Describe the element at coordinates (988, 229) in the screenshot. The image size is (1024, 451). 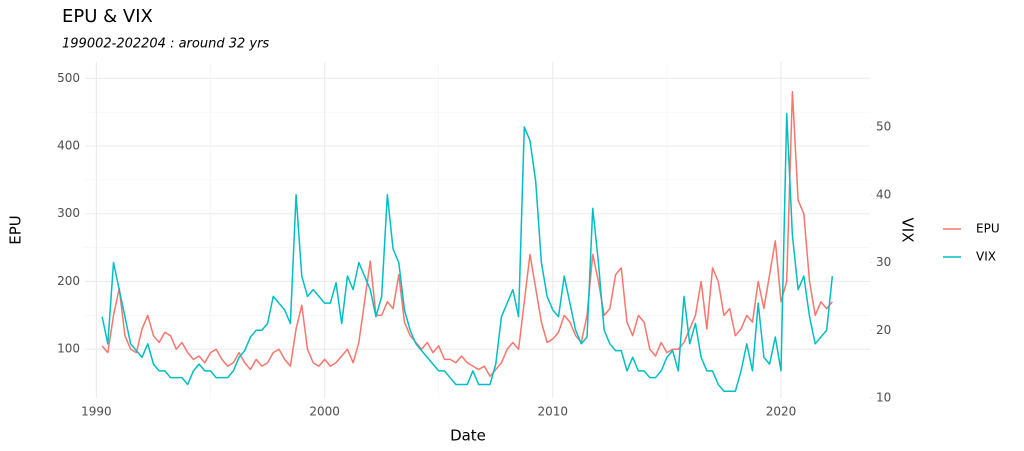
I see `legend-label: EPU` at that location.